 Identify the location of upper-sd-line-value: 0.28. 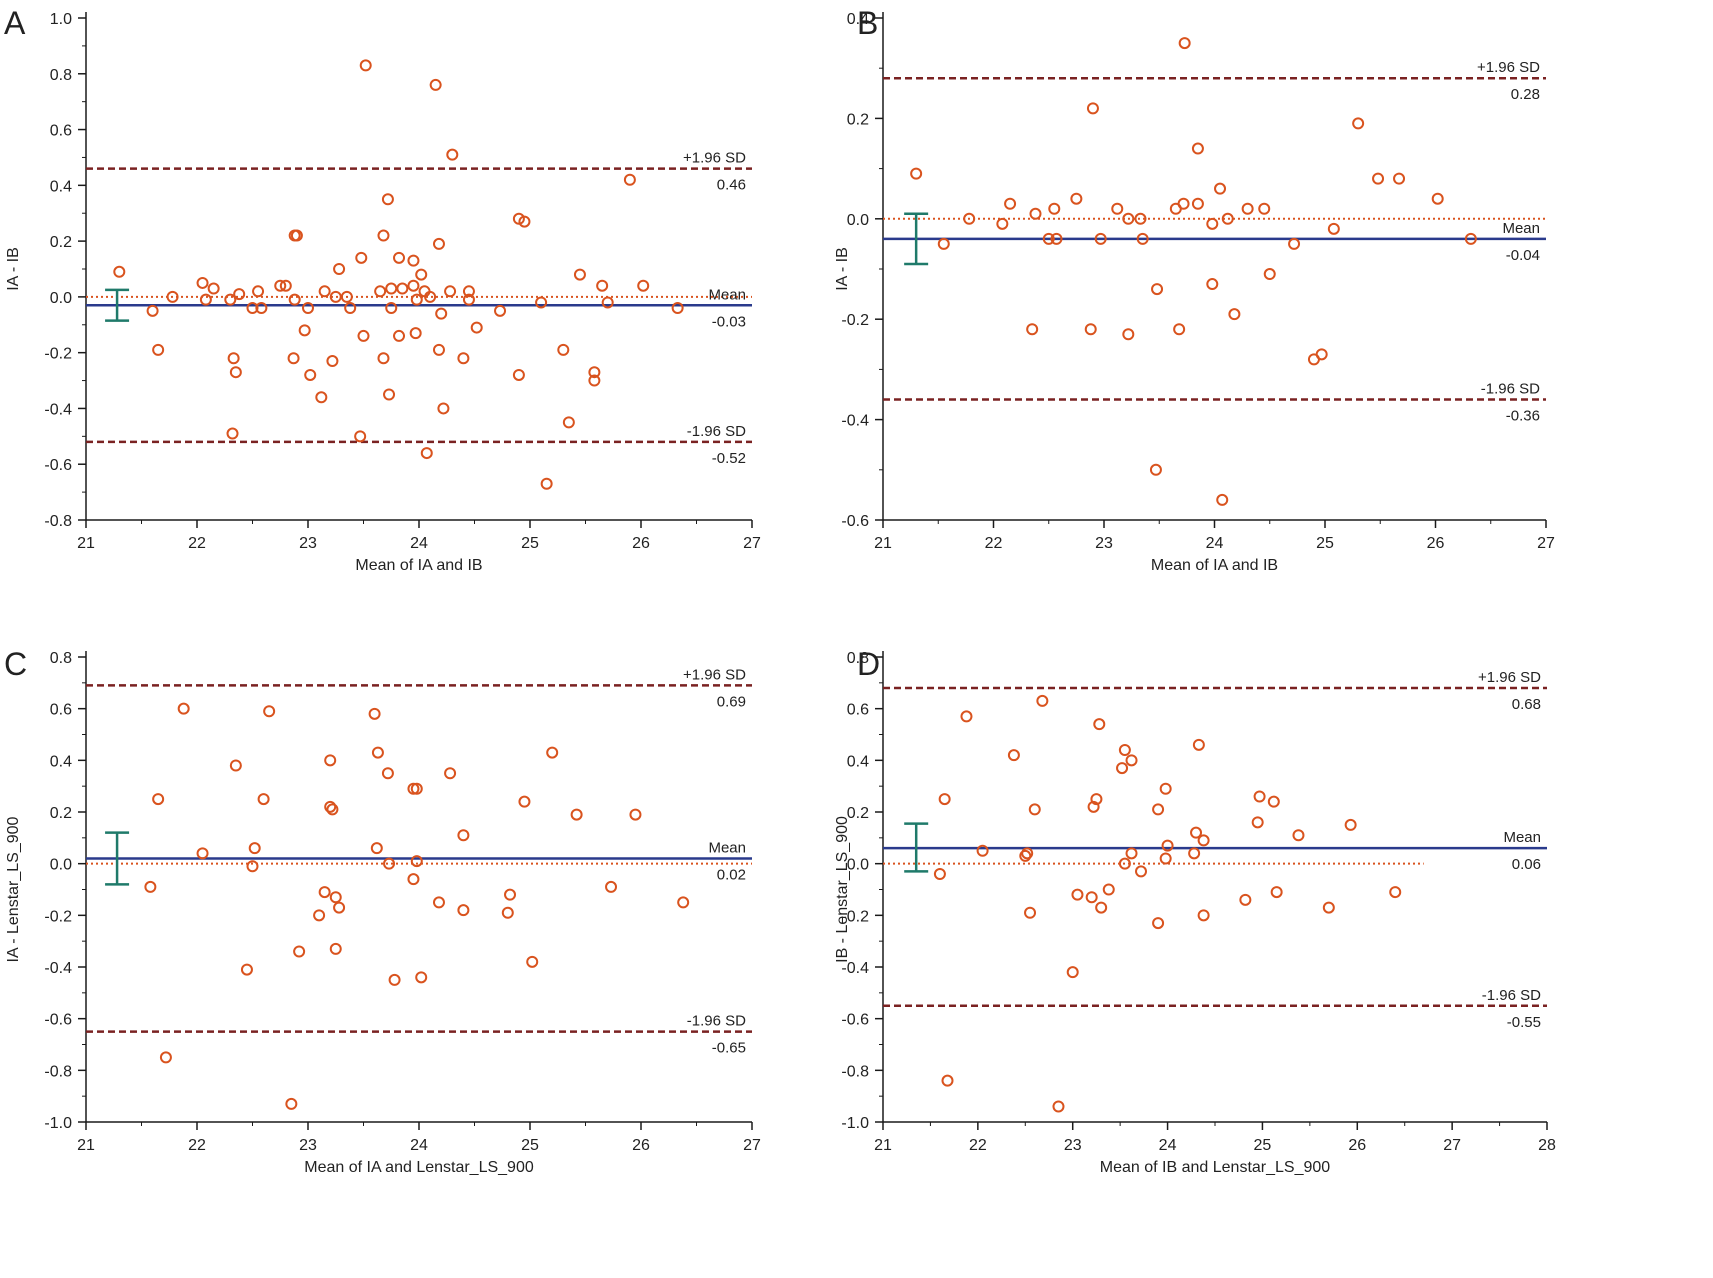
(1525, 94).